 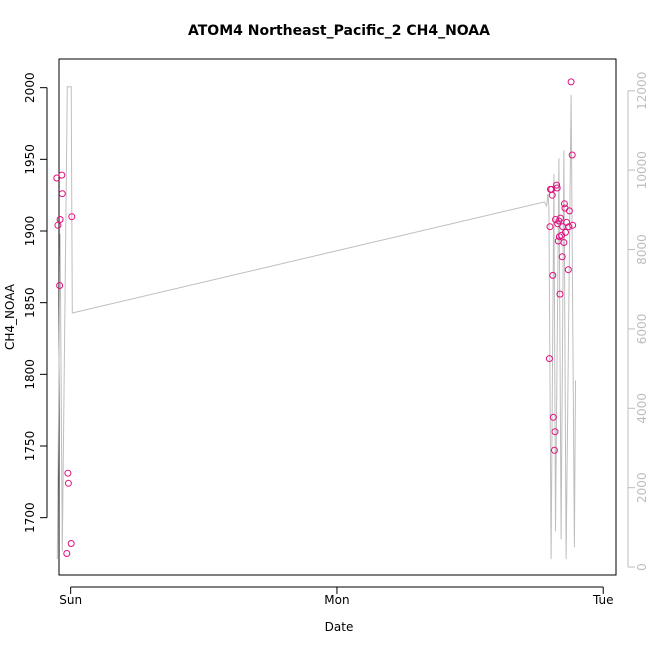 I want to click on y-axis-label: CH4_NOAA, so click(x=10, y=316).